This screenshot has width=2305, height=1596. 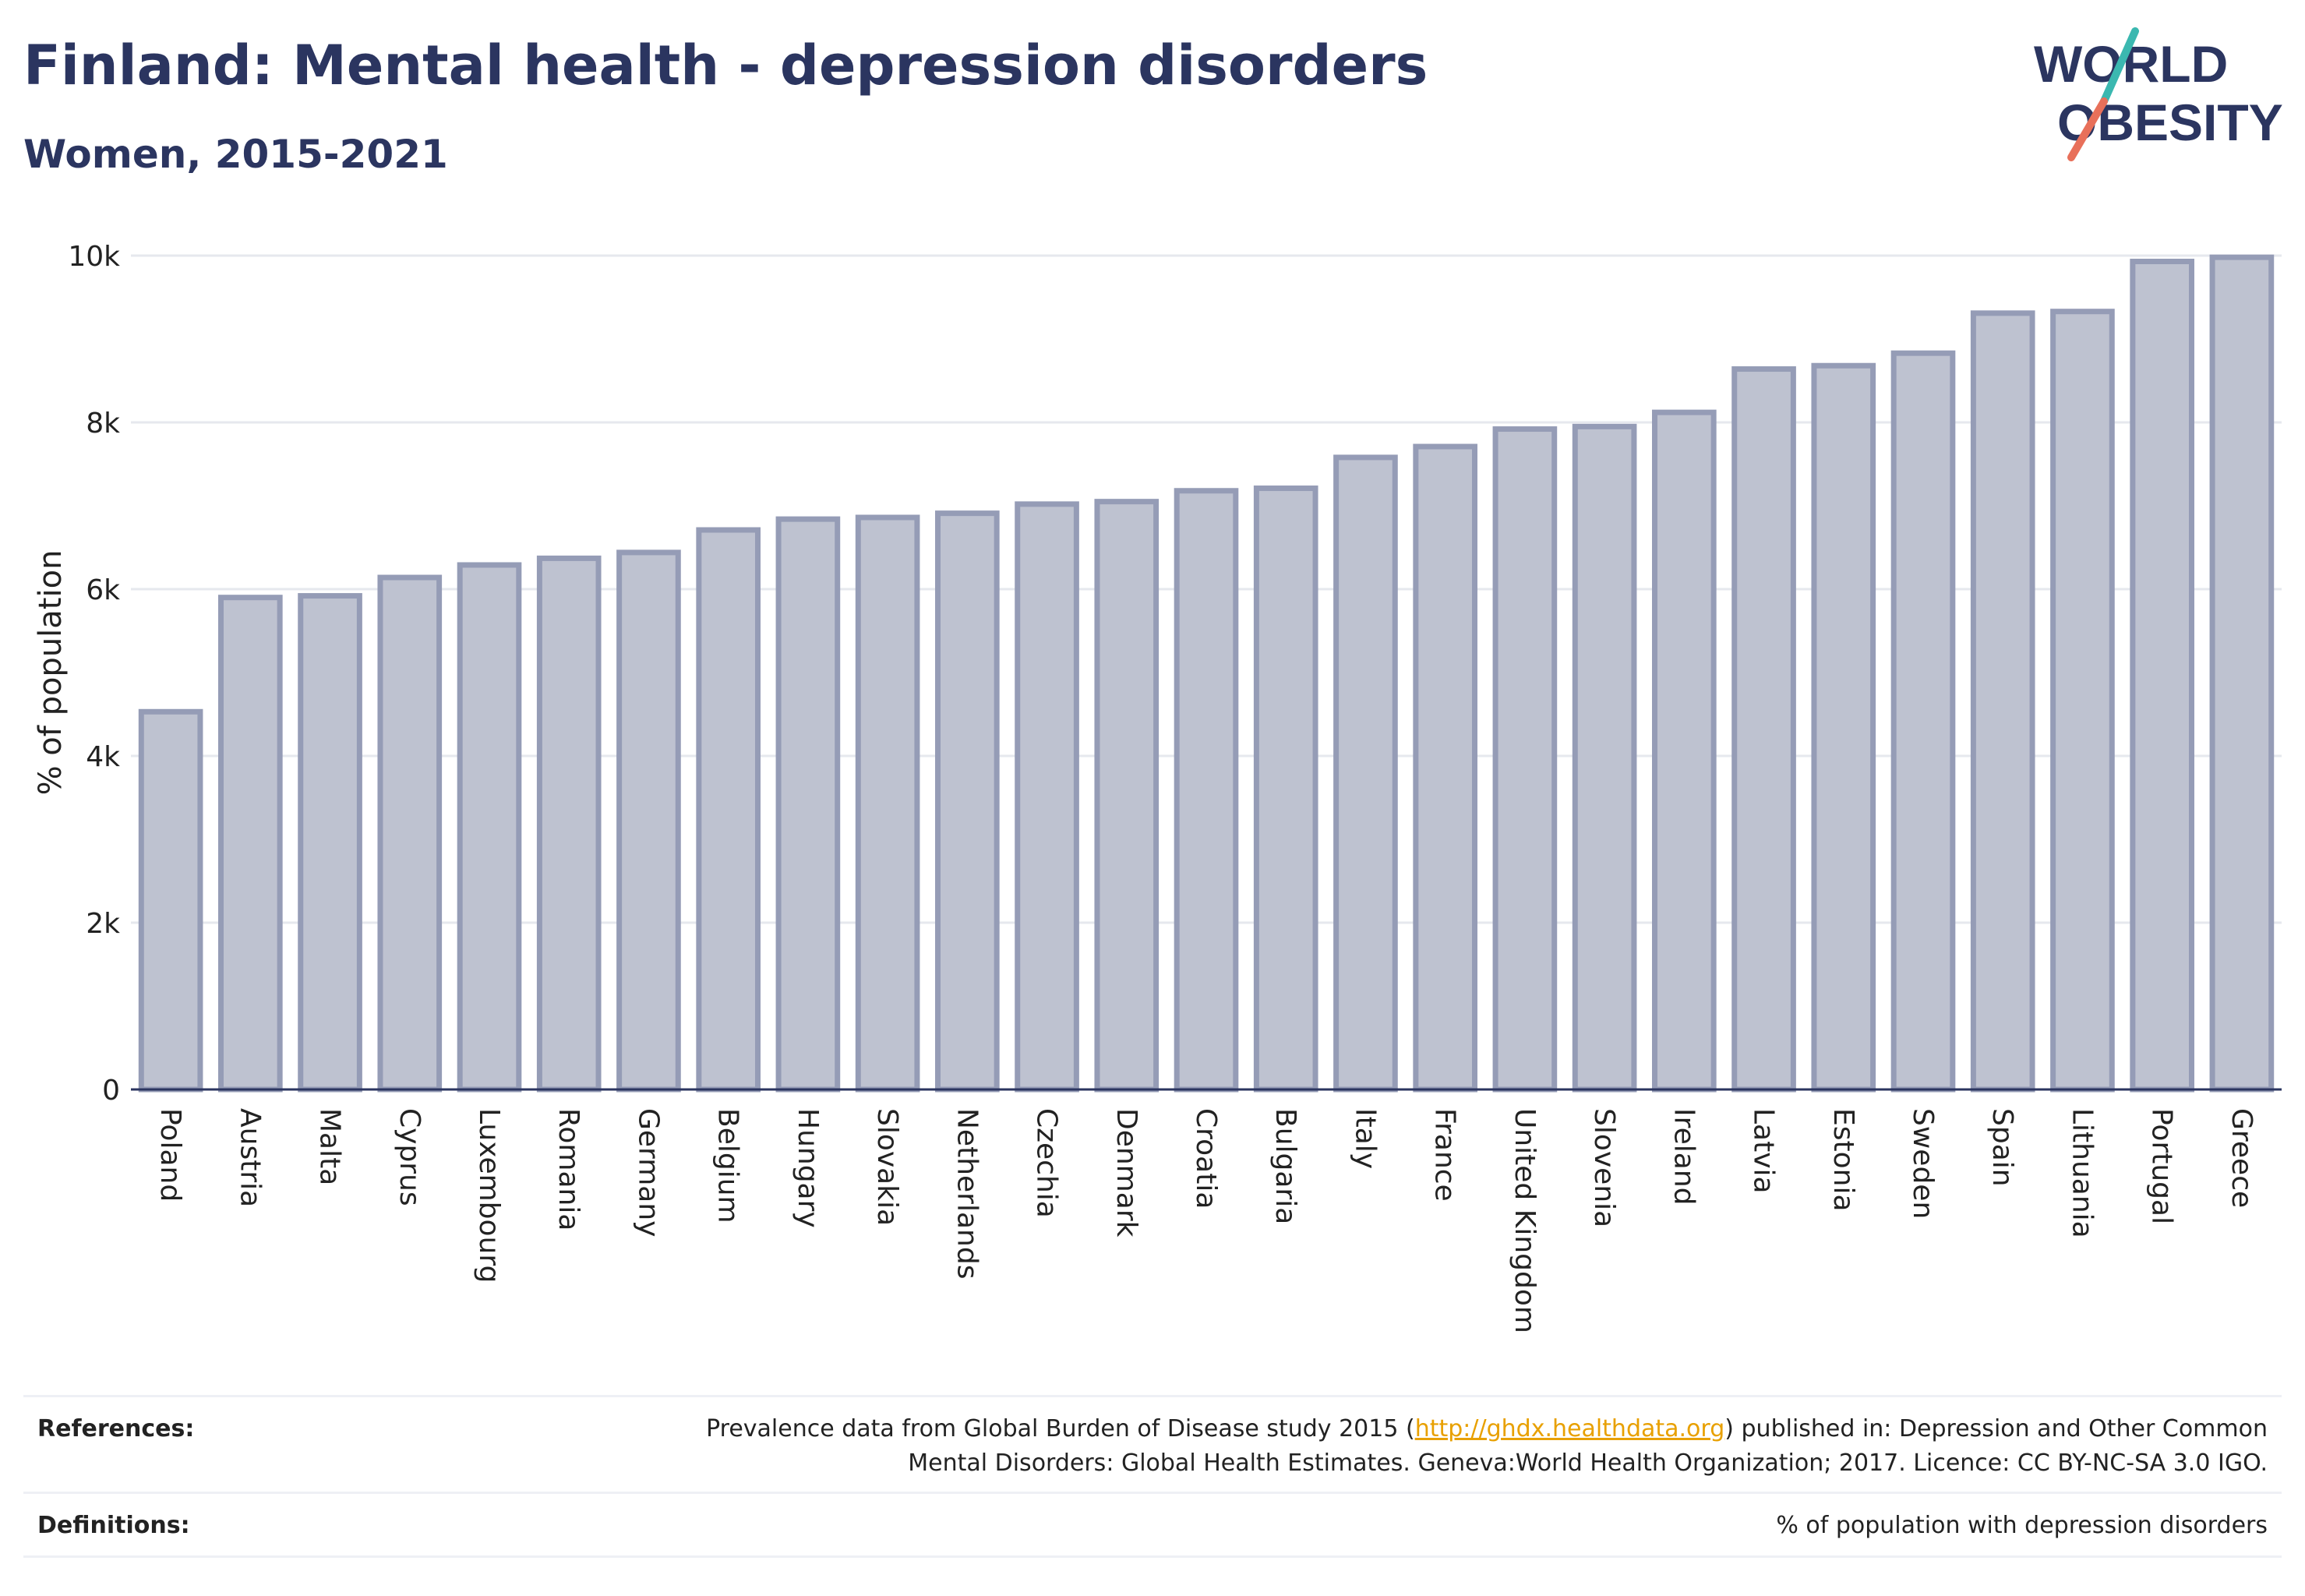 What do you see at coordinates (1047, 1163) in the screenshot?
I see `x-tick-label: Czechia` at bounding box center [1047, 1163].